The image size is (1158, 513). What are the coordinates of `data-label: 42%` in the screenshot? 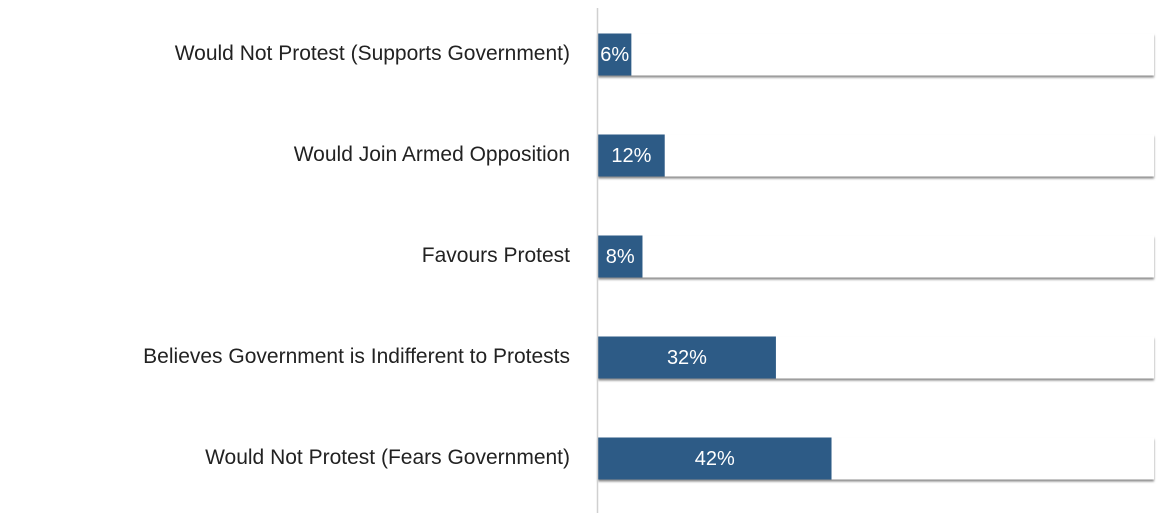 It's located at (715, 459).